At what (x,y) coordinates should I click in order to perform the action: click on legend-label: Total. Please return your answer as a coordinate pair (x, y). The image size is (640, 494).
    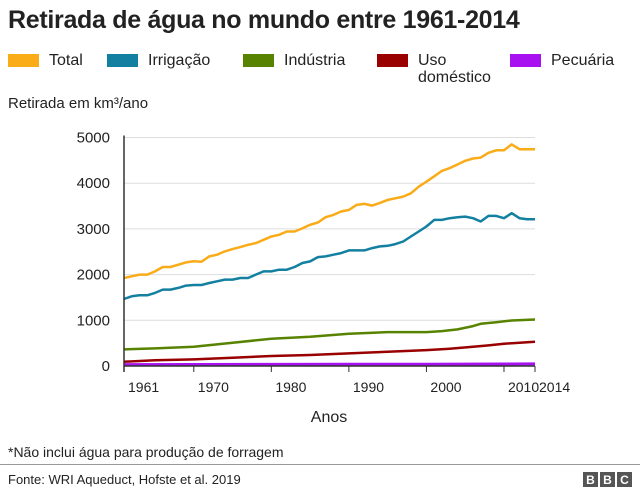
    Looking at the image, I should click on (66, 60).